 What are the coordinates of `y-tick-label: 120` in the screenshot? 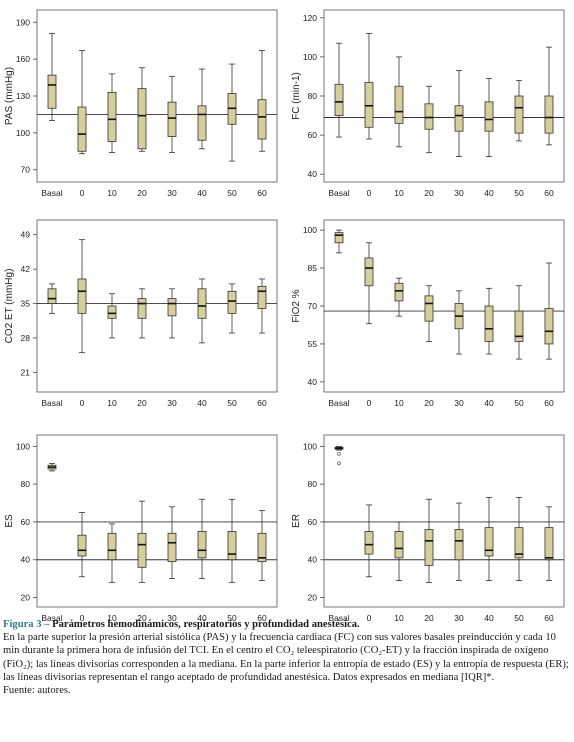 It's located at (310, 18).